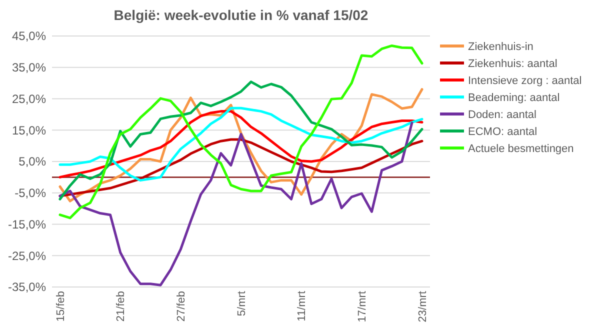 This screenshot has width=595, height=333. I want to click on legend-label: Ziekenhuis-in, so click(501, 46).